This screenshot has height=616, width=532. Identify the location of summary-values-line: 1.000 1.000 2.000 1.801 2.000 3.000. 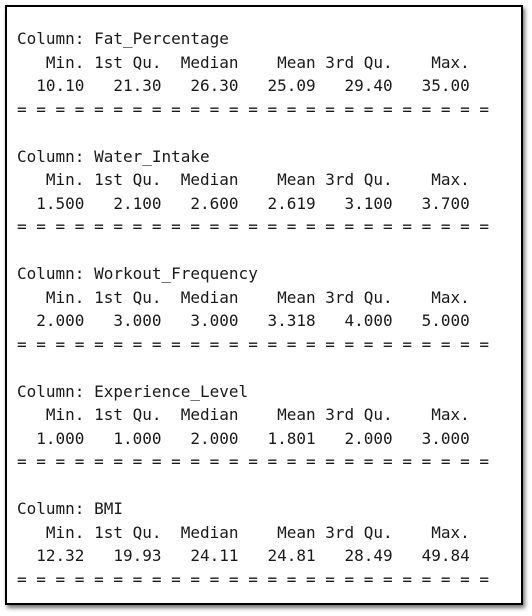
(248, 438).